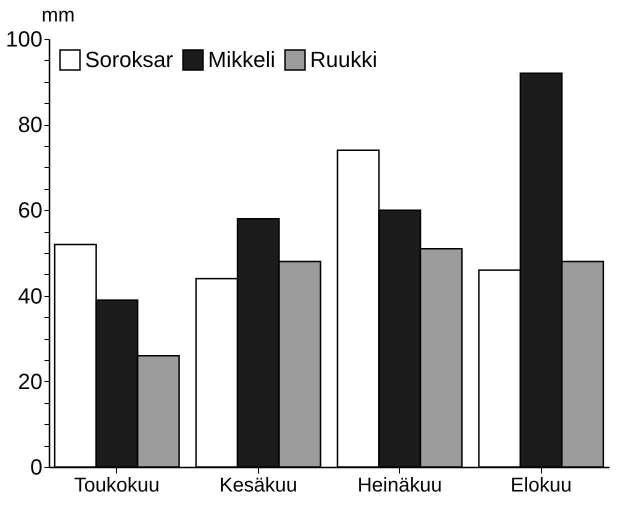 The width and height of the screenshot is (630, 508). What do you see at coordinates (36, 467) in the screenshot?
I see `y-tick-label: 0` at bounding box center [36, 467].